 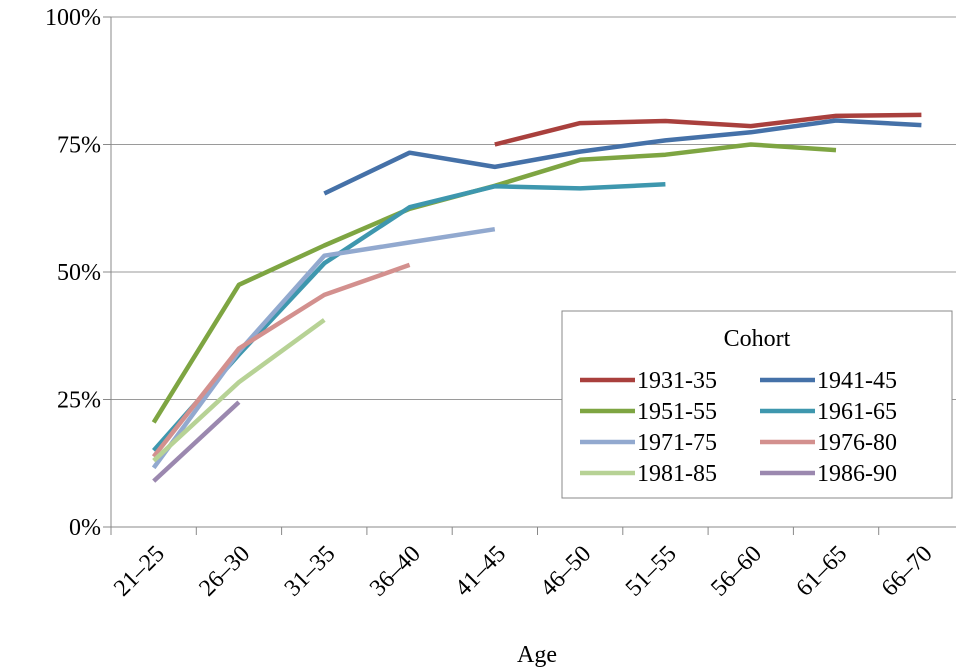 I want to click on y-tick-label: 100%, so click(x=73, y=18).